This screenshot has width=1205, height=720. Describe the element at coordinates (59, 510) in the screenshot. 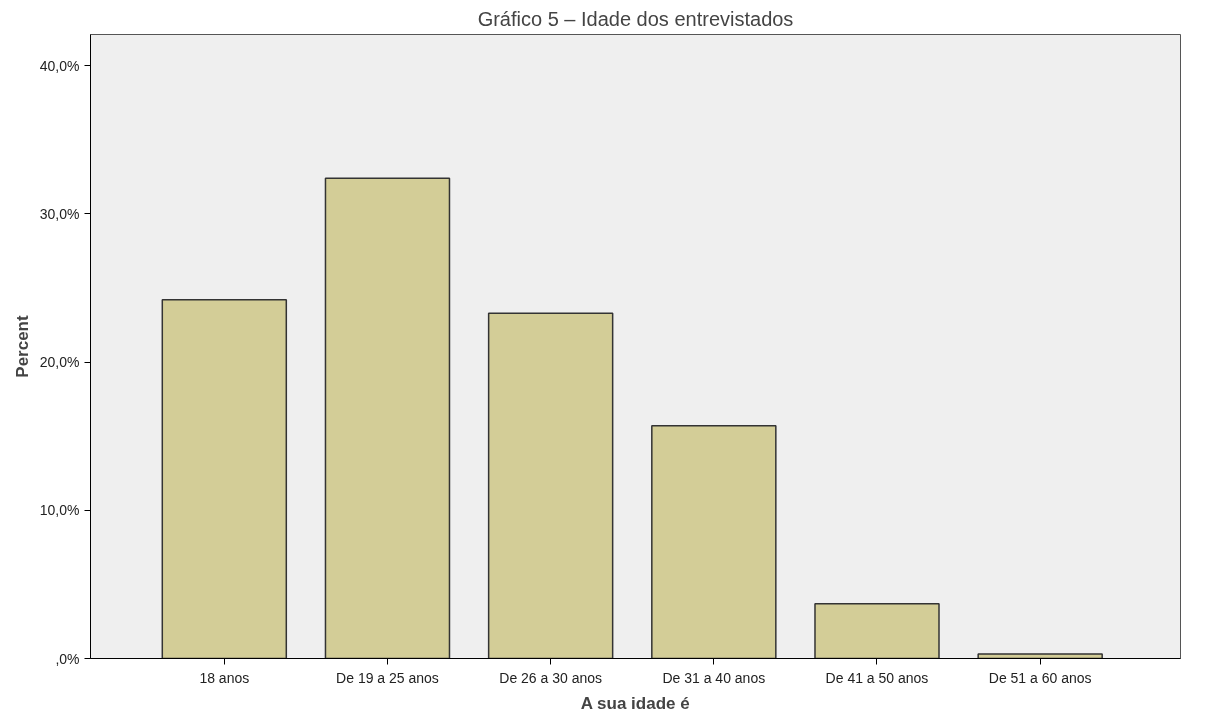

I see `y-tick-label: 10,0%` at that location.